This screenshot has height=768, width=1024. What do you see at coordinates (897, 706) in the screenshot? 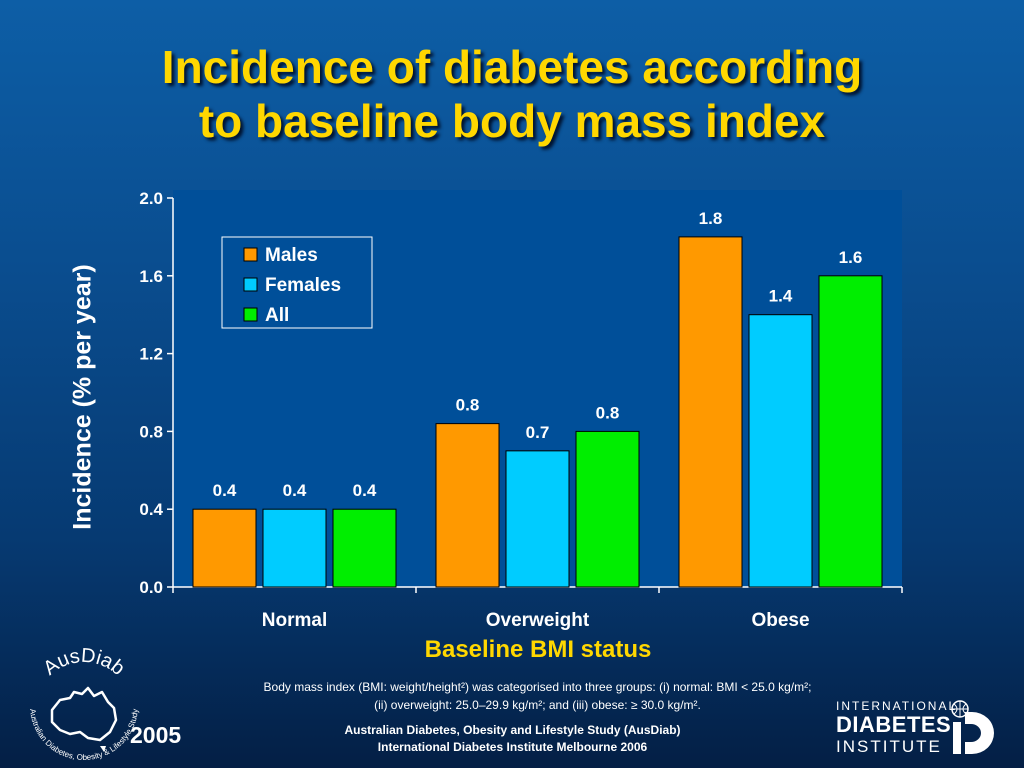
I see `idi-wordmark-international: INTERNATIONAL` at bounding box center [897, 706].